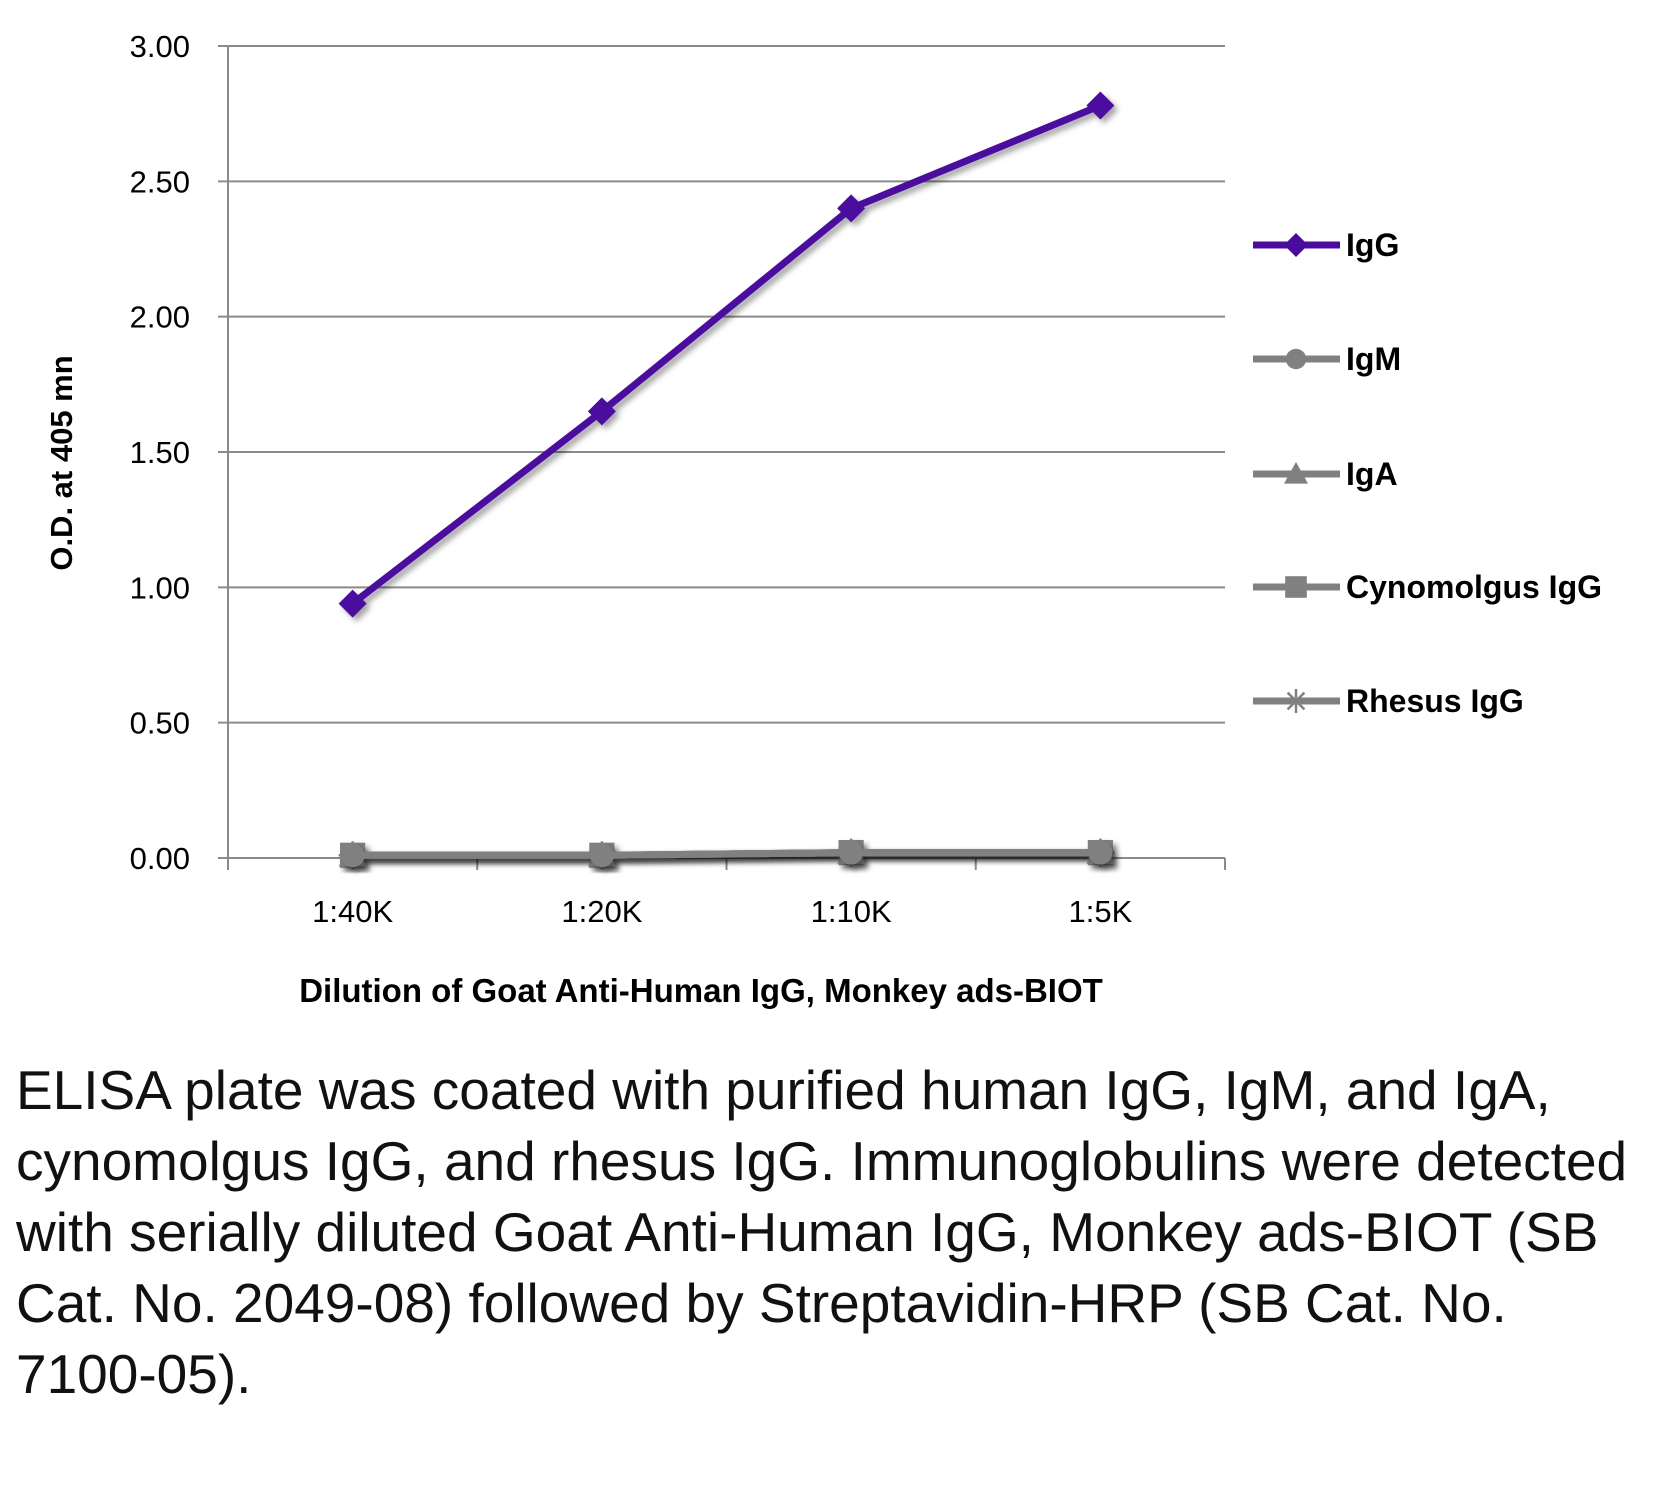 The width and height of the screenshot is (1671, 1497). What do you see at coordinates (1100, 911) in the screenshot?
I see `x-tick-label: 1:5K` at bounding box center [1100, 911].